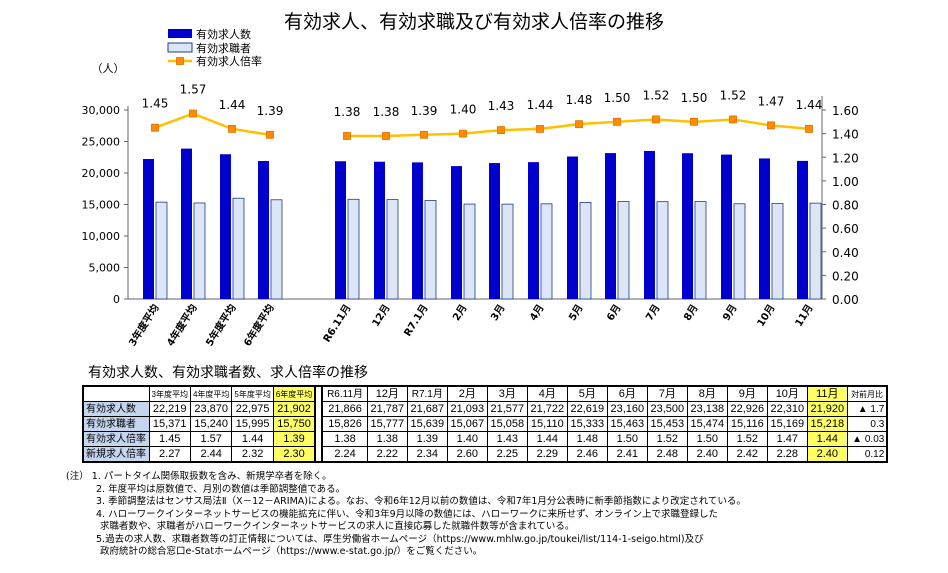  I want to click on chart-title: 有効求人、有効求職及び有効求人倍率の推移, so click(474, 22).